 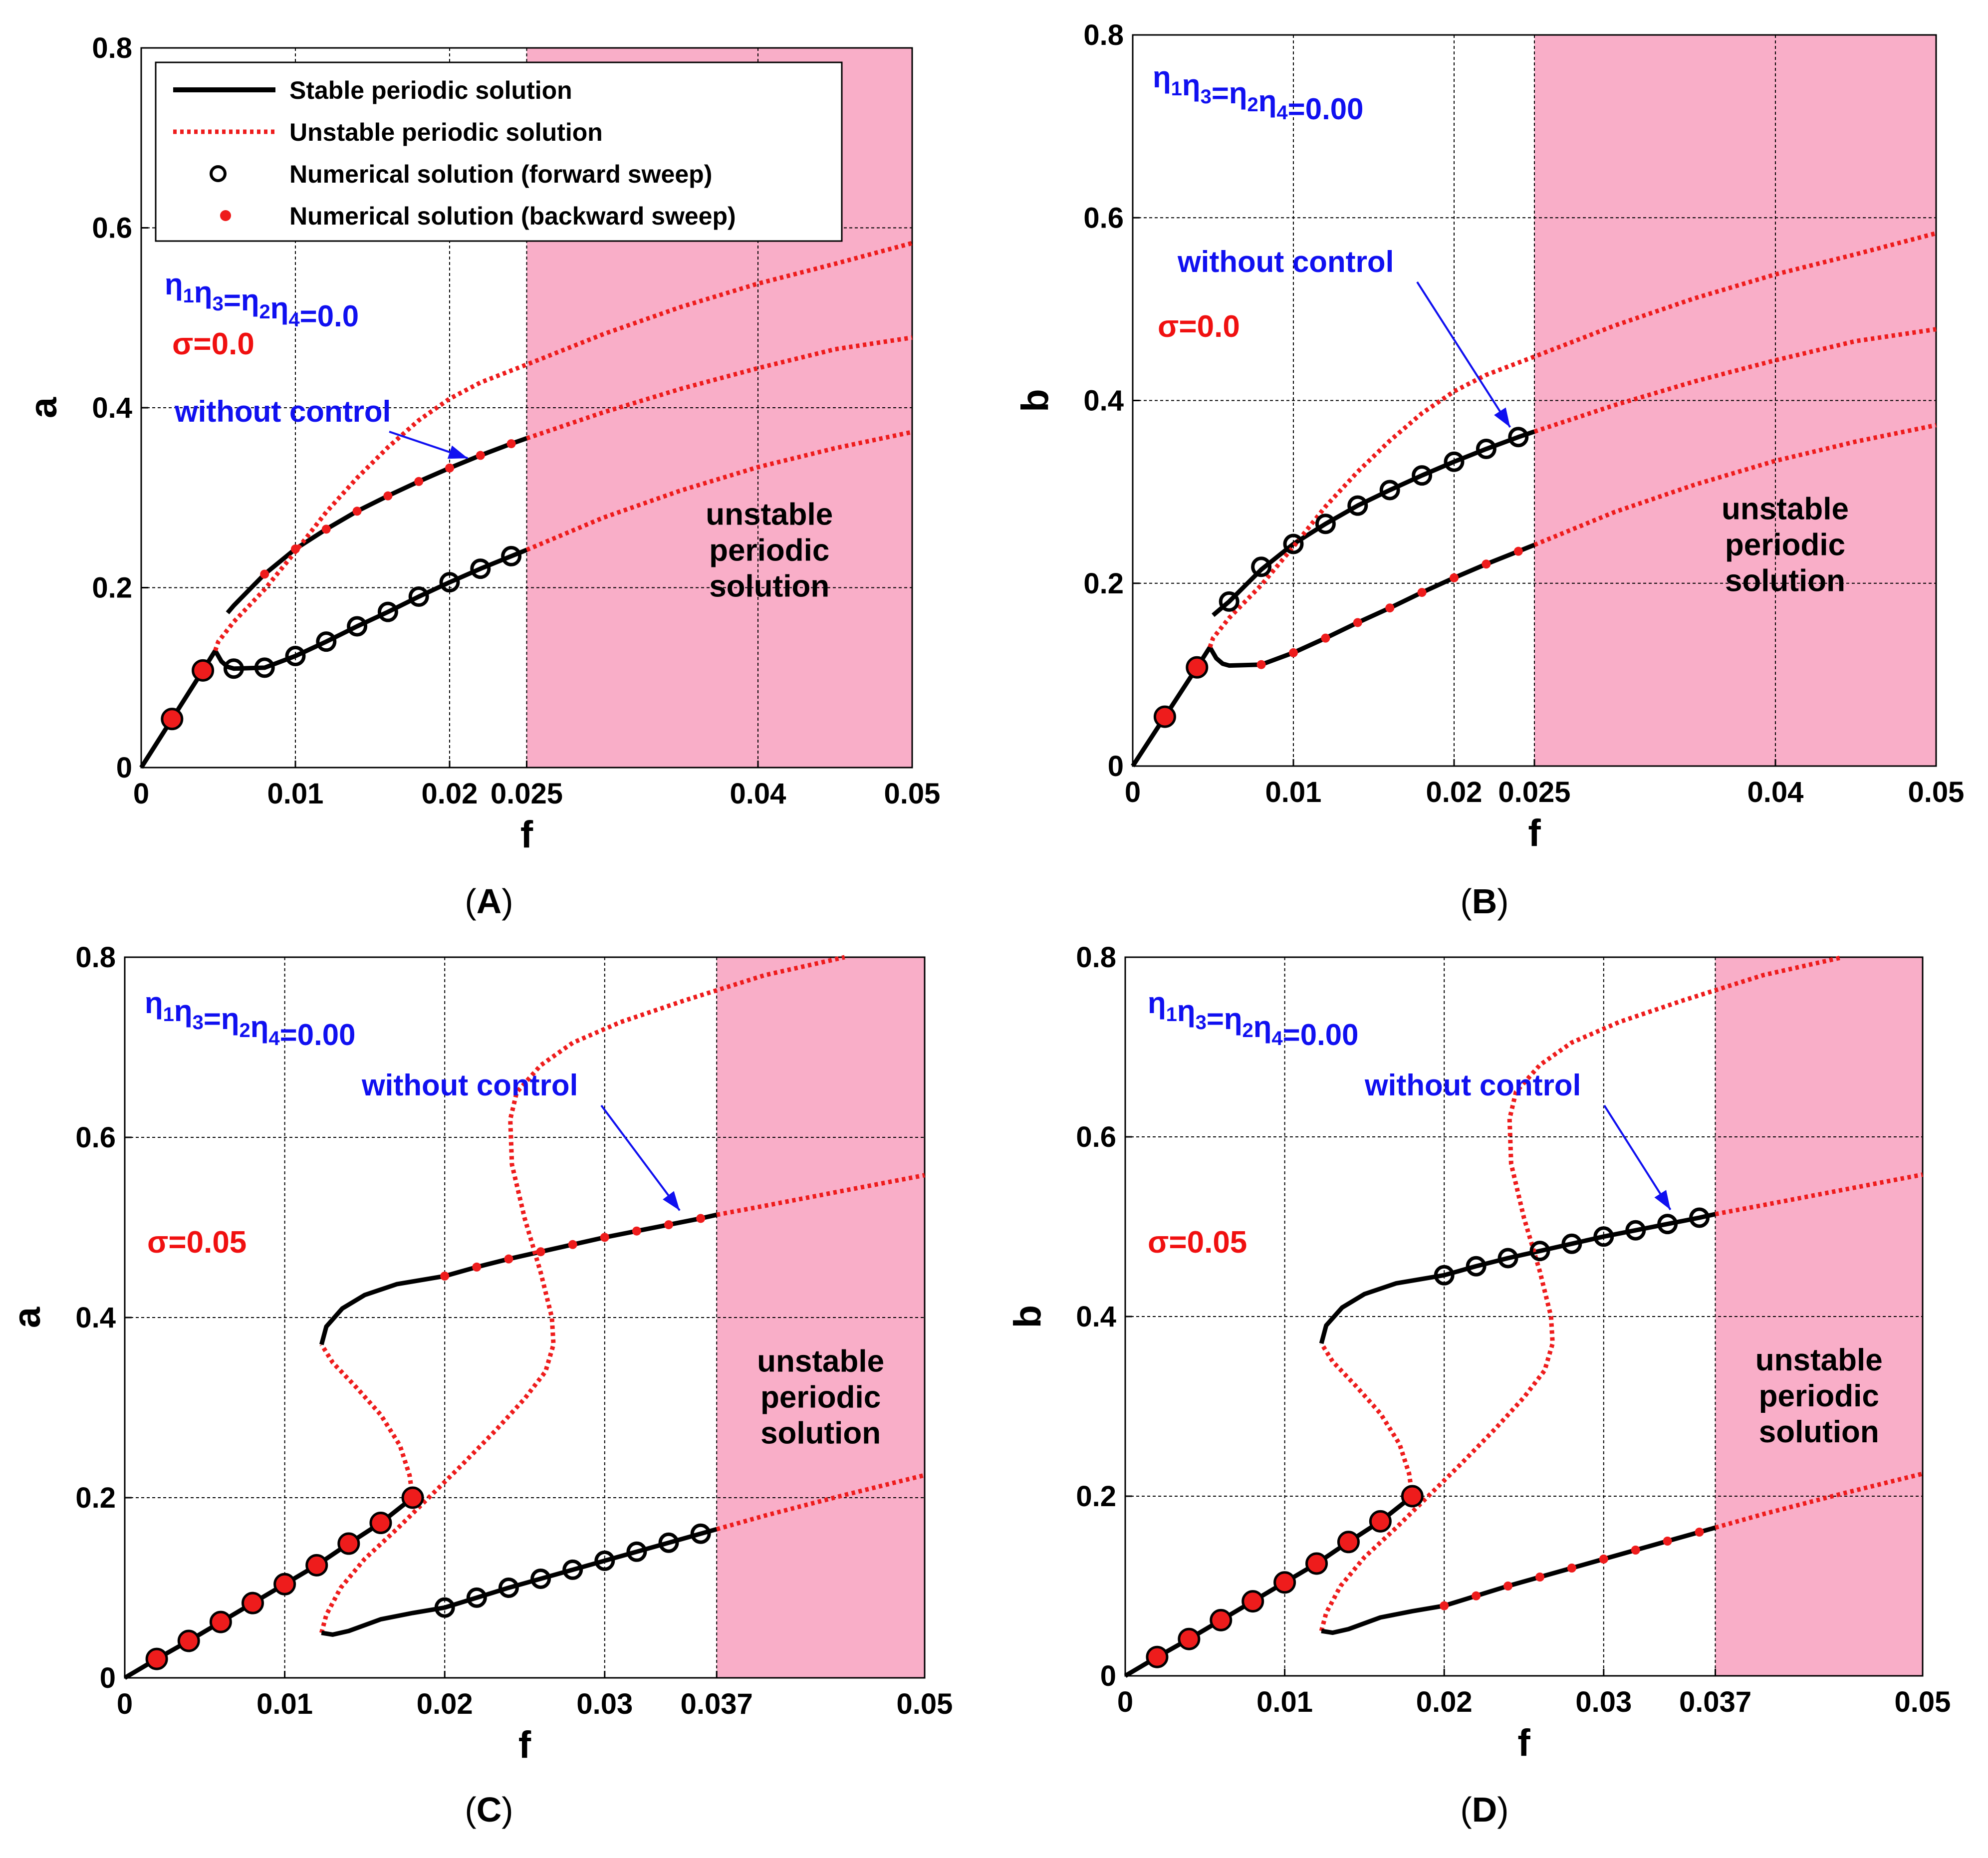 What do you see at coordinates (1785, 510) in the screenshot?
I see `region-label-line: unstable` at bounding box center [1785, 510].